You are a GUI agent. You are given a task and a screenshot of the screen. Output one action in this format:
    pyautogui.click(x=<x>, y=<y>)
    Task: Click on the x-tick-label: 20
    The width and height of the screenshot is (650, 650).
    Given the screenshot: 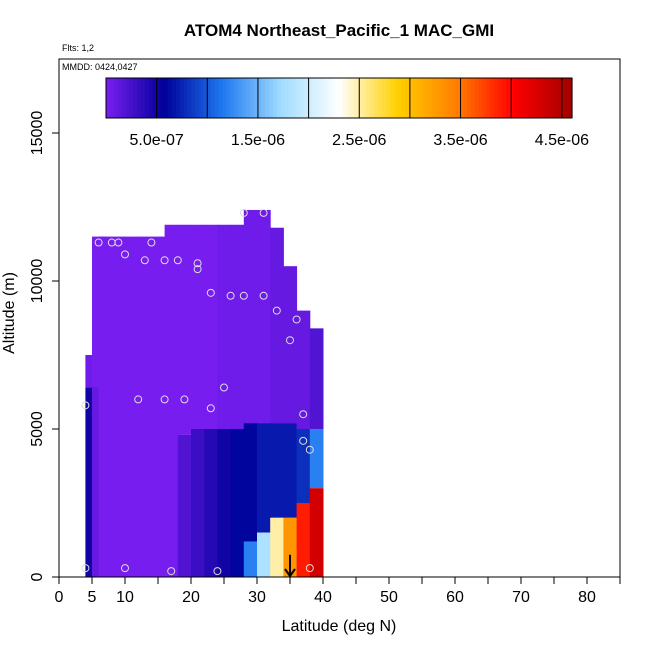 What is the action you would take?
    pyautogui.click(x=191, y=597)
    